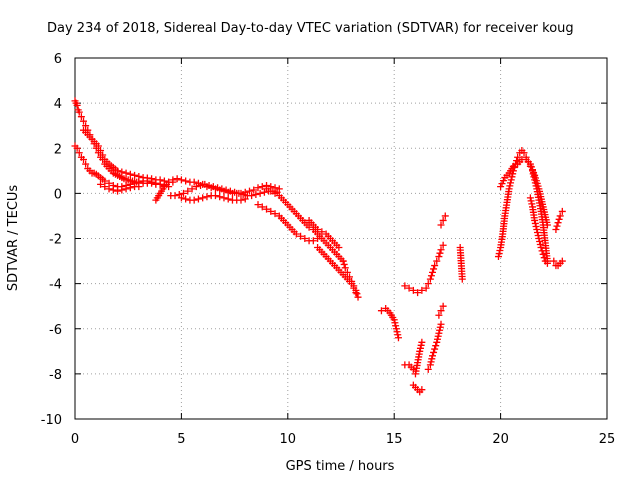 The image size is (640, 480). I want to click on series-track-i, so click(305, 225).